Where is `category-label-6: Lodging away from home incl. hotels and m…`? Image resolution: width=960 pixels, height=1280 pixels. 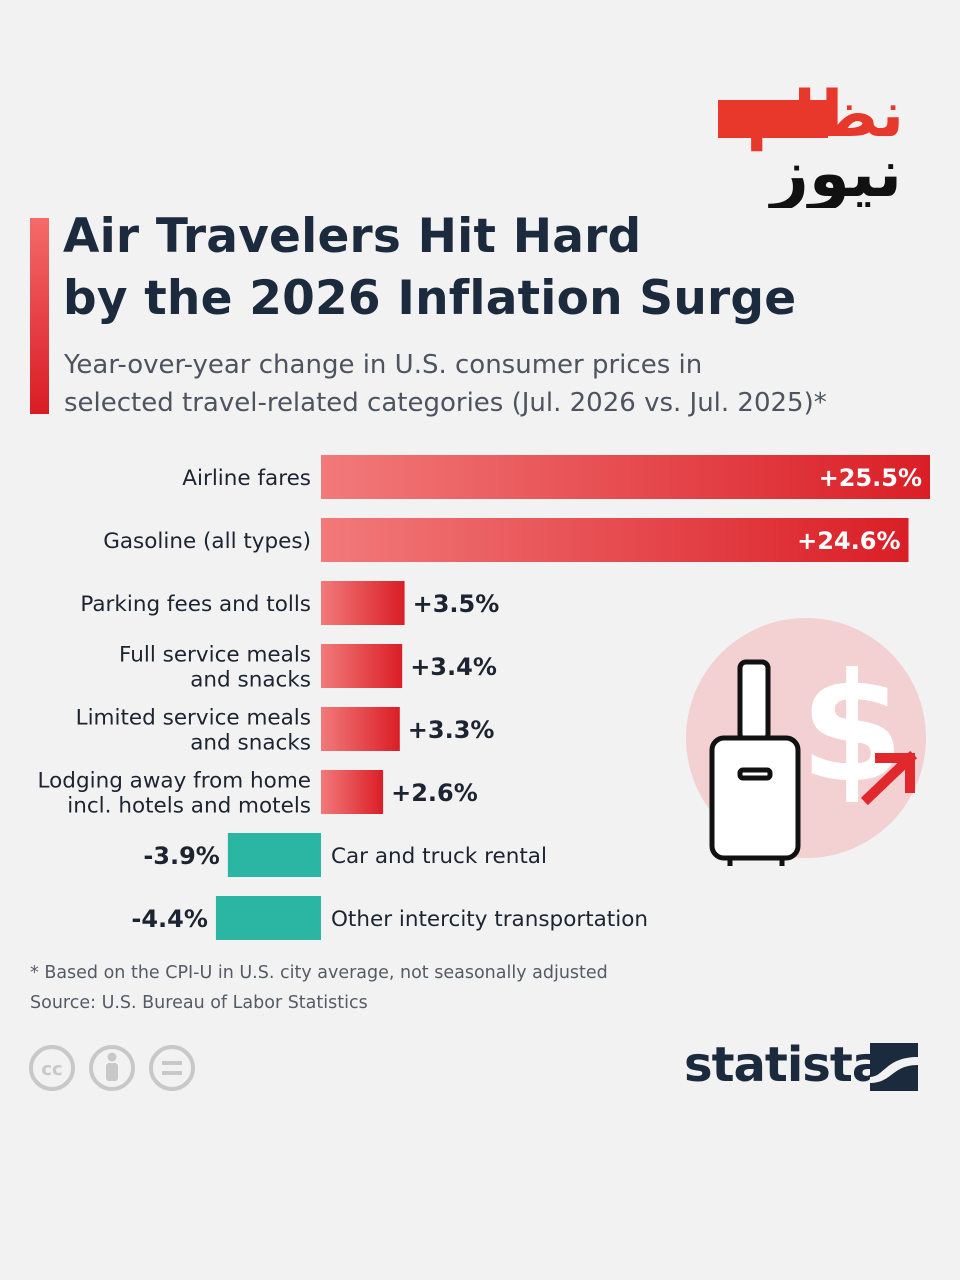
category-label-6: Lodging away from home incl. hotels and m… is located at coordinates (174, 794).